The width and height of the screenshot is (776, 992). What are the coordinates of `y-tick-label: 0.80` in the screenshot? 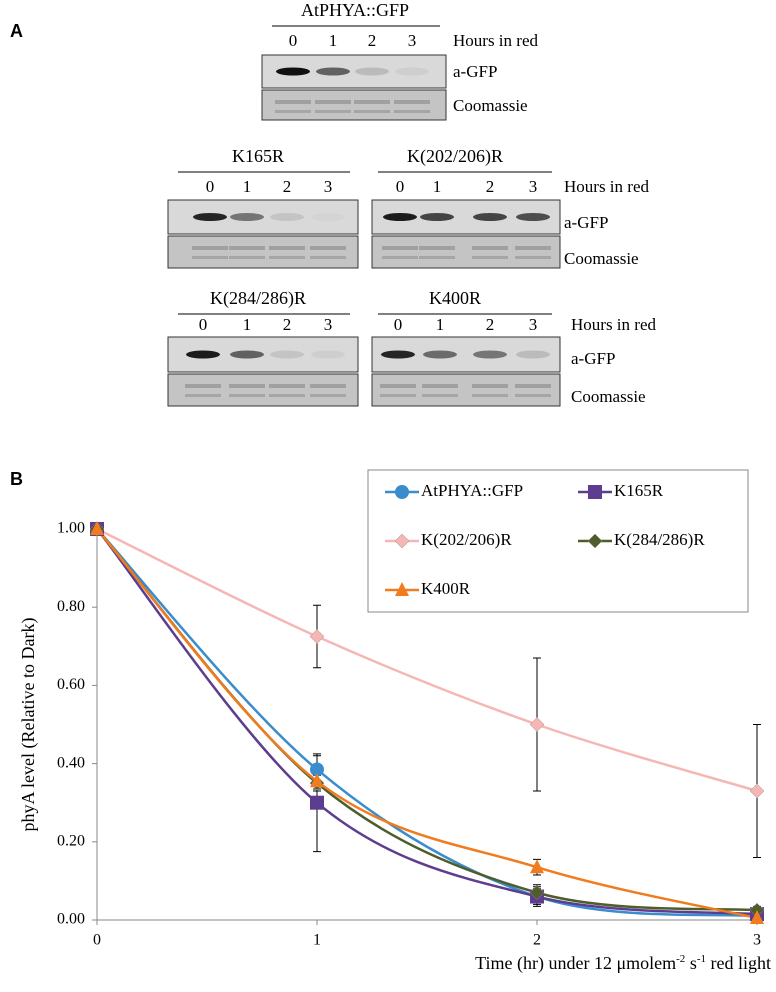 It's located at (71, 606).